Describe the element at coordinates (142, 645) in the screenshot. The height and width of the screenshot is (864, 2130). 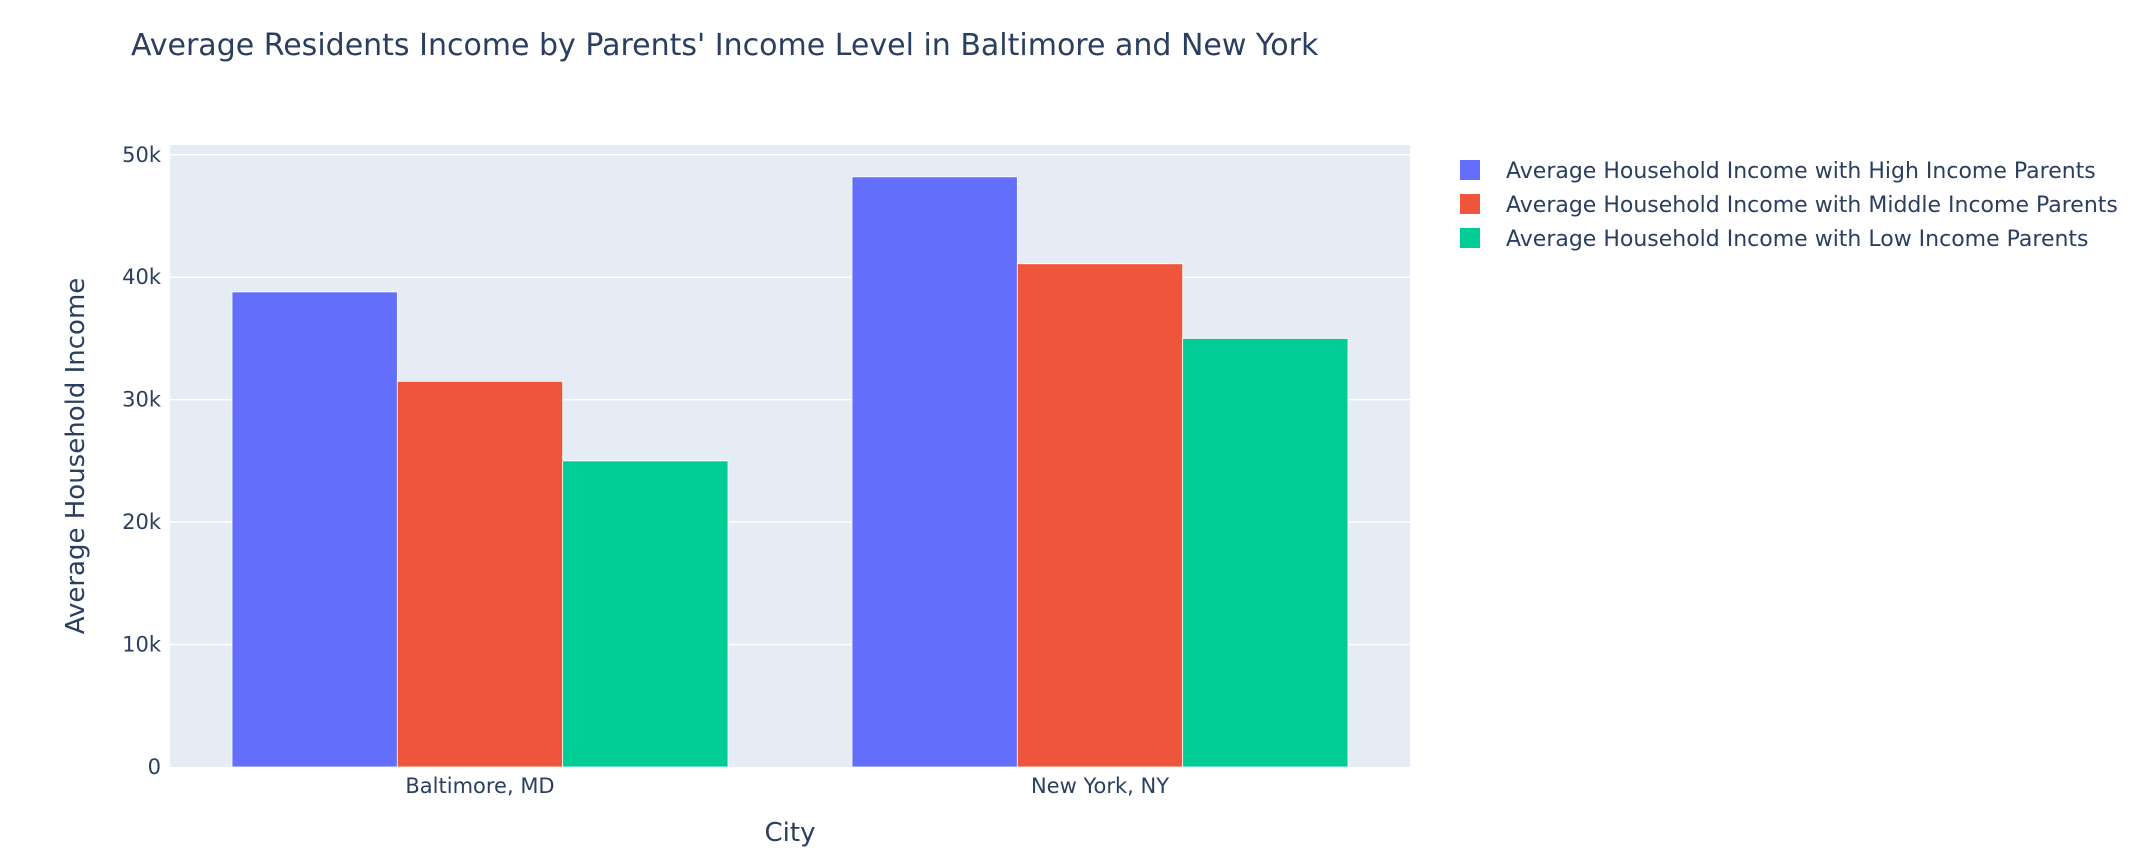
I see `y-tick-label: 10k` at that location.